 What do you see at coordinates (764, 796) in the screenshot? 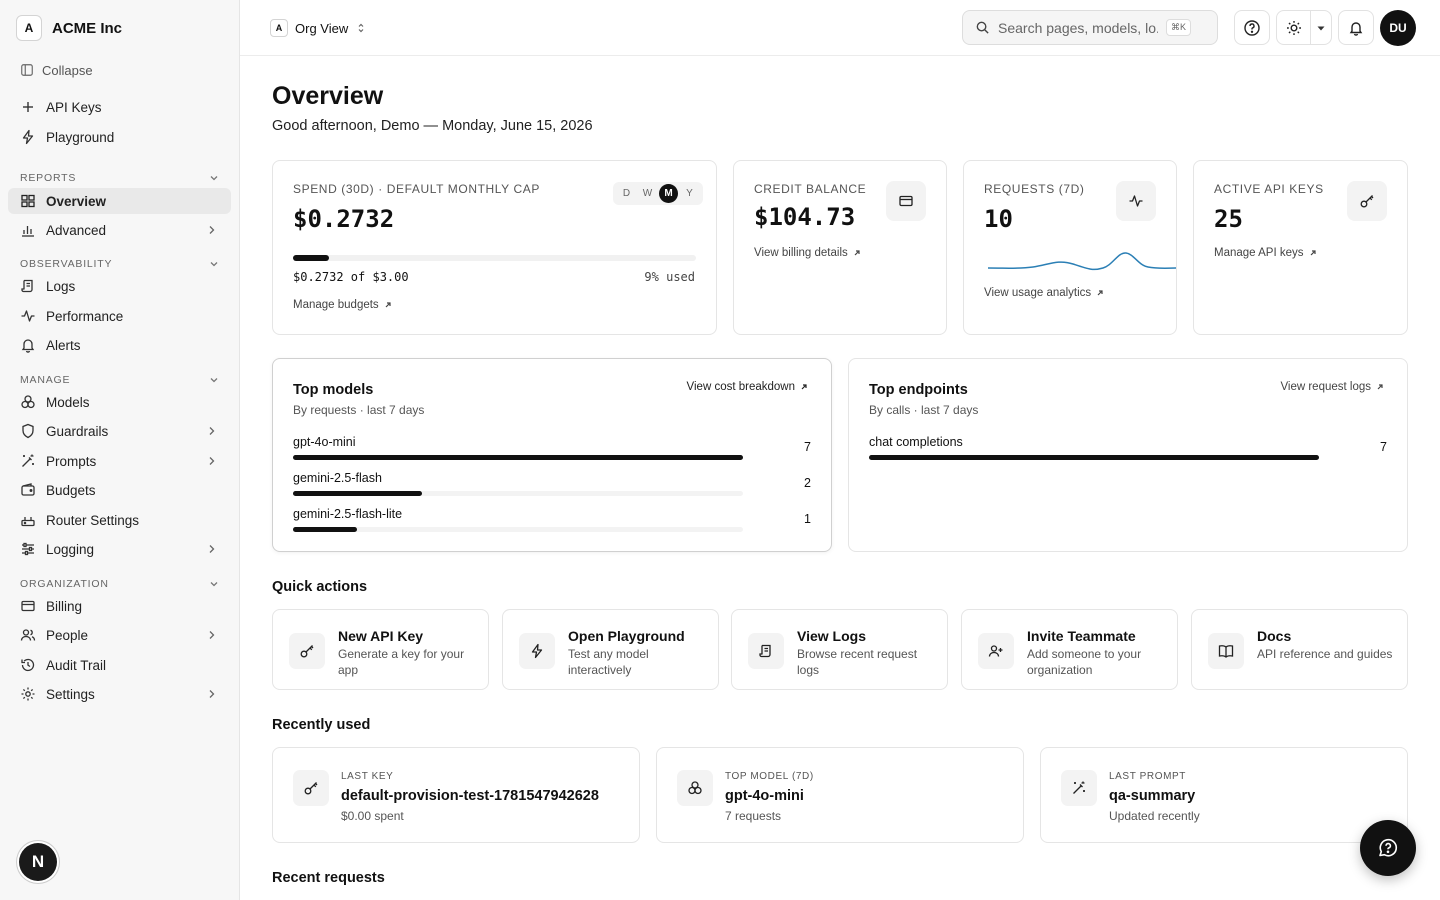
I see `recent-title: gpt-4o-mini` at bounding box center [764, 796].